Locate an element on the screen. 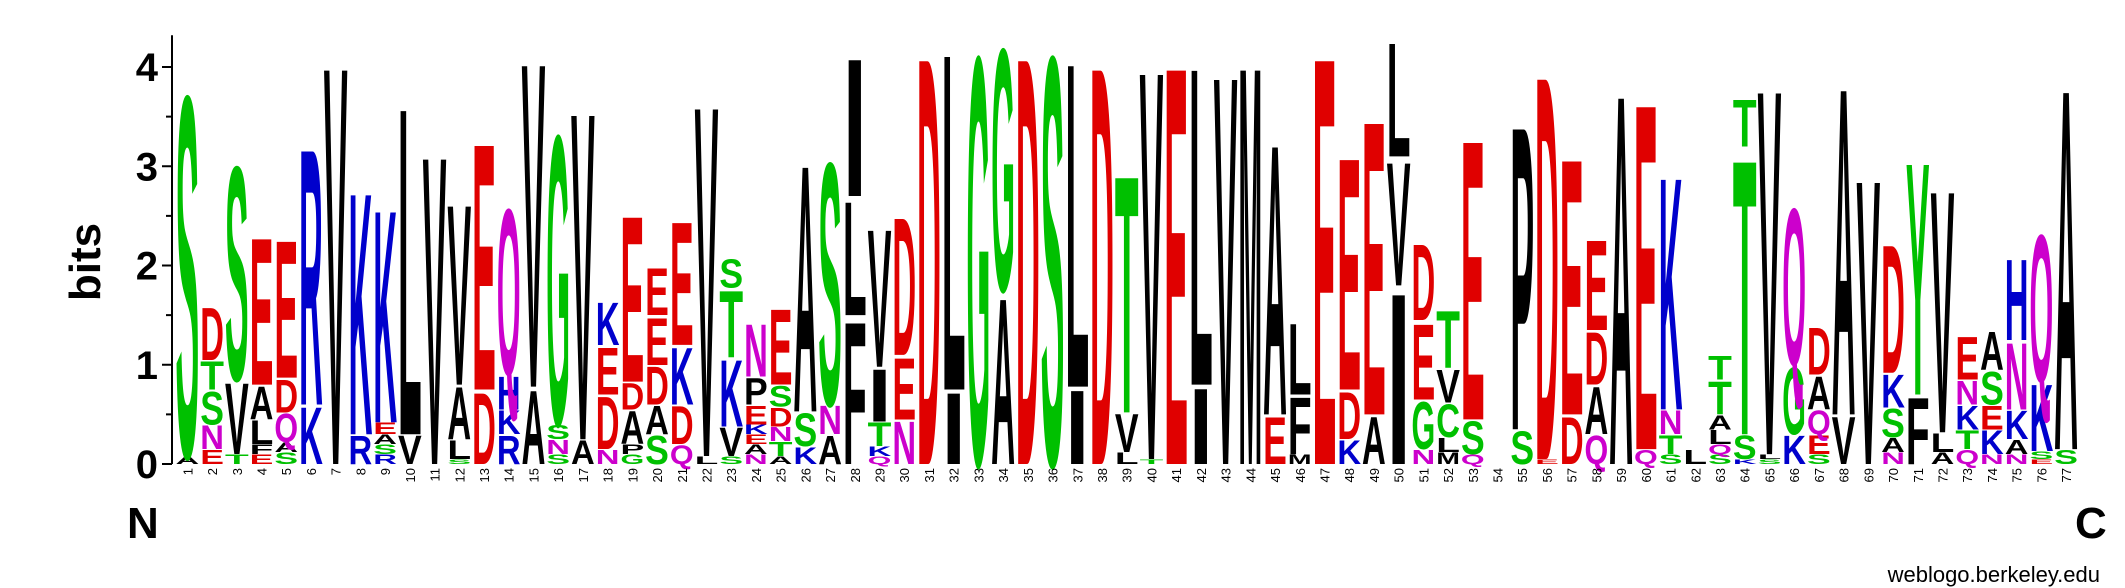  x-tick-label: 49 is located at coordinates (1374, 475).